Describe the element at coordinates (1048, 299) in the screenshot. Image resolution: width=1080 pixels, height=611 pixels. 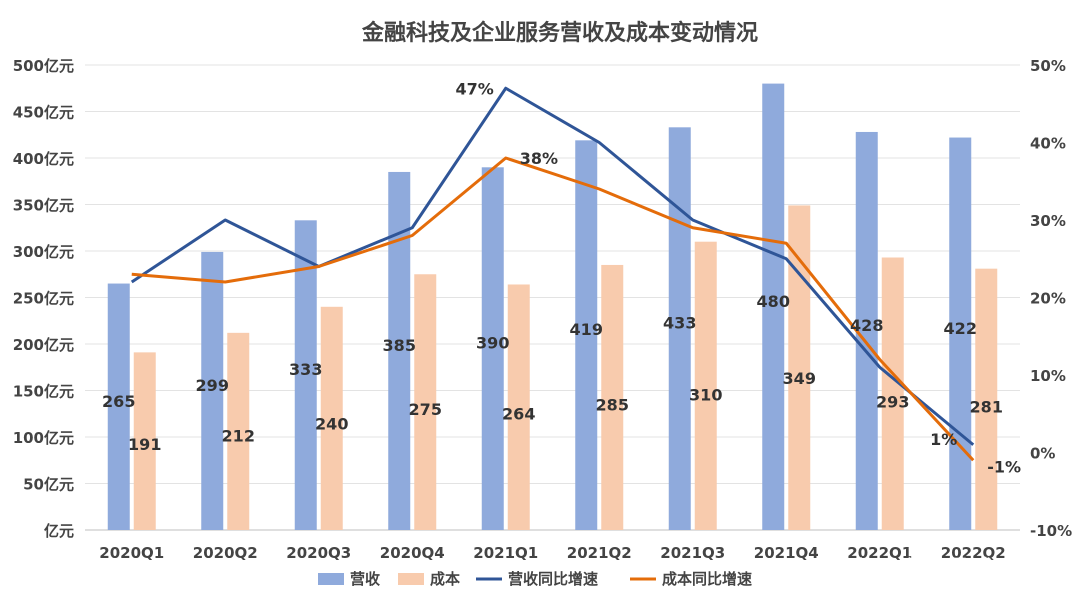
I see `right-axis-tick: 20%` at that location.